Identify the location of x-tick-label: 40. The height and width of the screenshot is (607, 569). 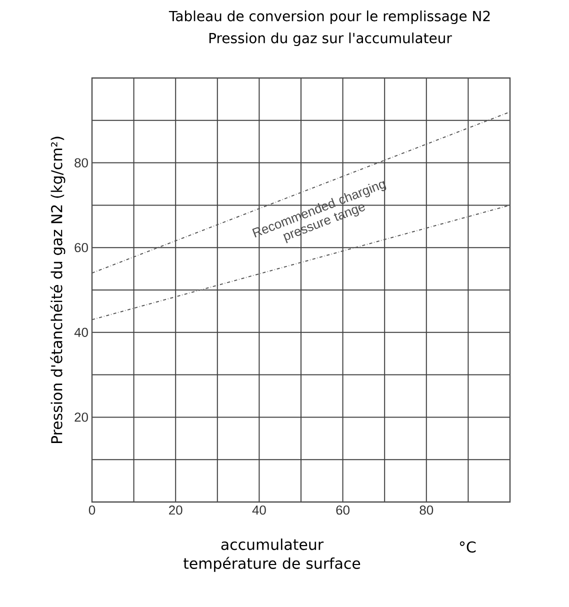
(259, 510).